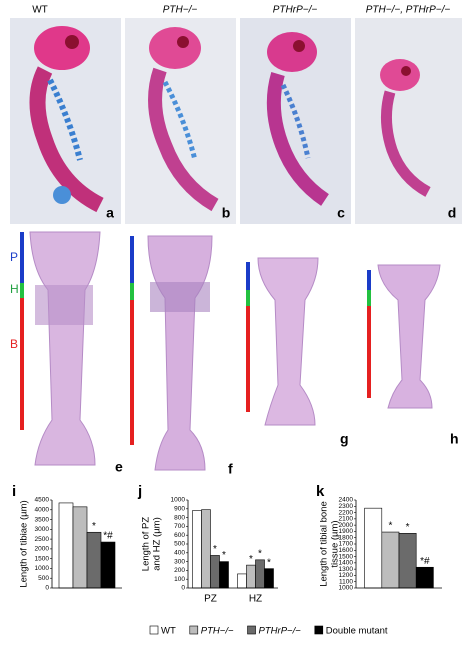 The height and width of the screenshot is (650, 469). Describe the element at coordinates (110, 213) in the screenshot. I see `panel-letter: a` at that location.